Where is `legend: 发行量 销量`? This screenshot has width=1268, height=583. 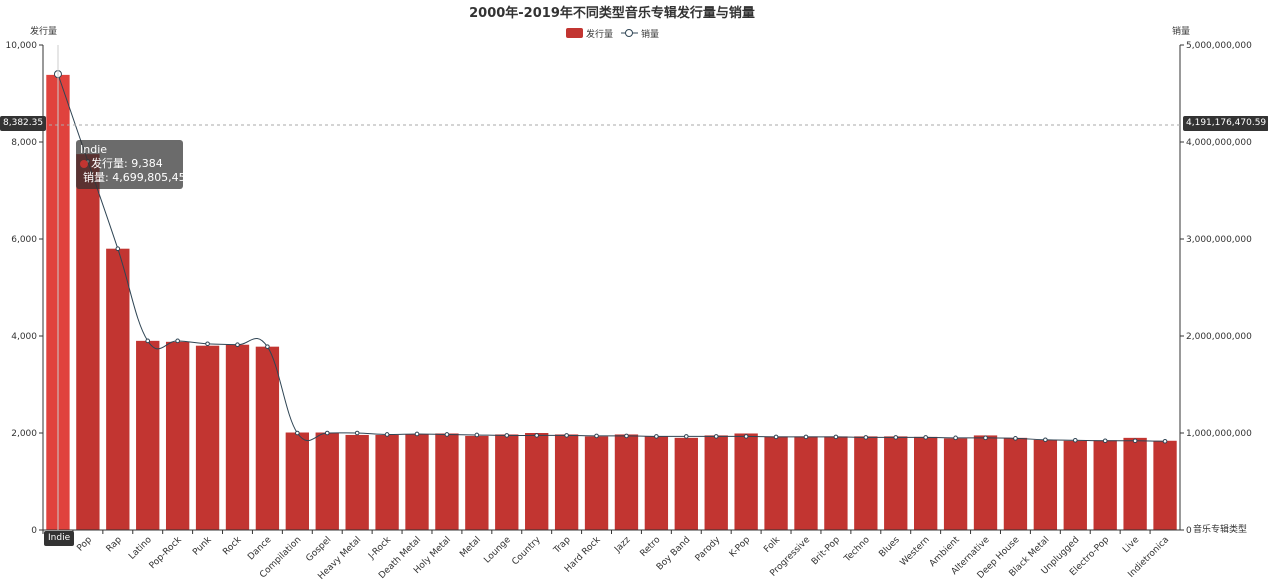 legend: 发行量 销量 is located at coordinates (612, 34).